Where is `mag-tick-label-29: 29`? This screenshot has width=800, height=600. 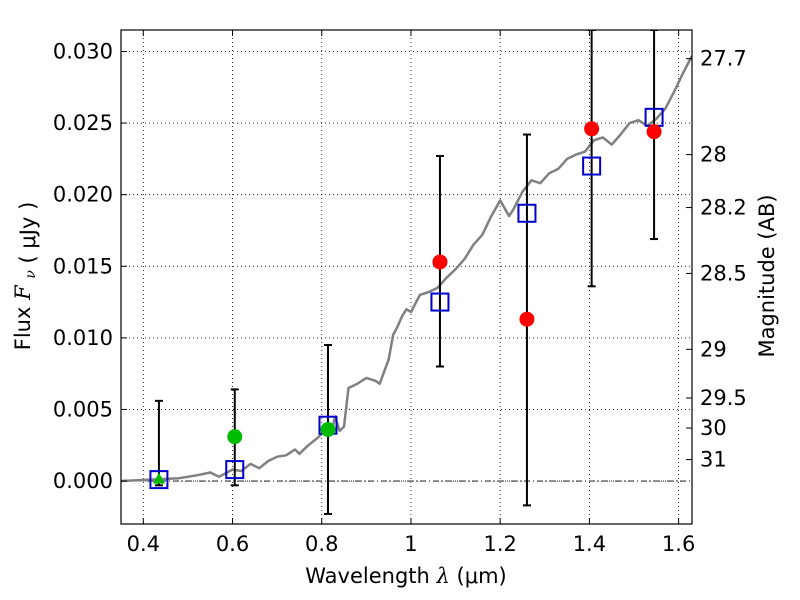 mag-tick-label-29: 29 is located at coordinates (713, 349).